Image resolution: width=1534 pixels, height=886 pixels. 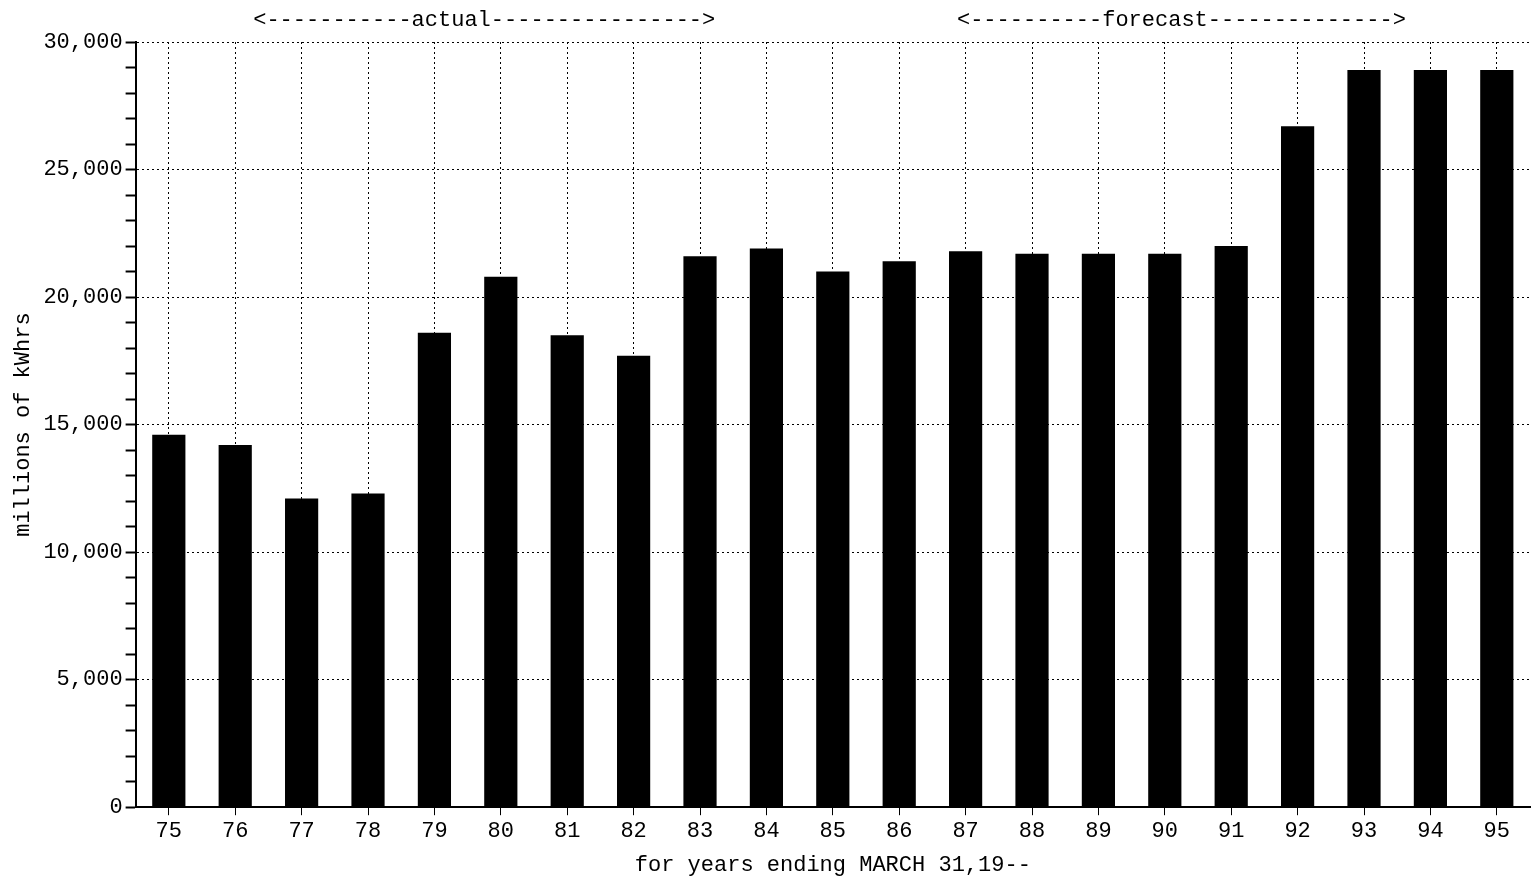 What do you see at coordinates (83, 170) in the screenshot?
I see `y-tick-label: 25,000` at bounding box center [83, 170].